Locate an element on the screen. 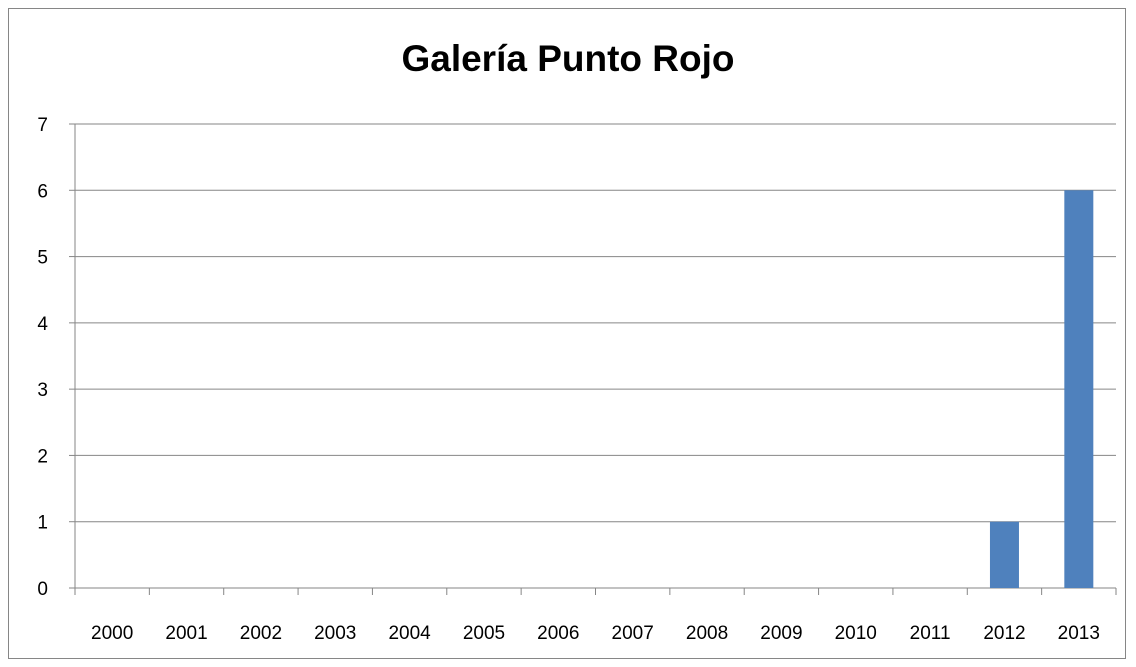  x-tick-label-2004: 2004 is located at coordinates (409, 633).